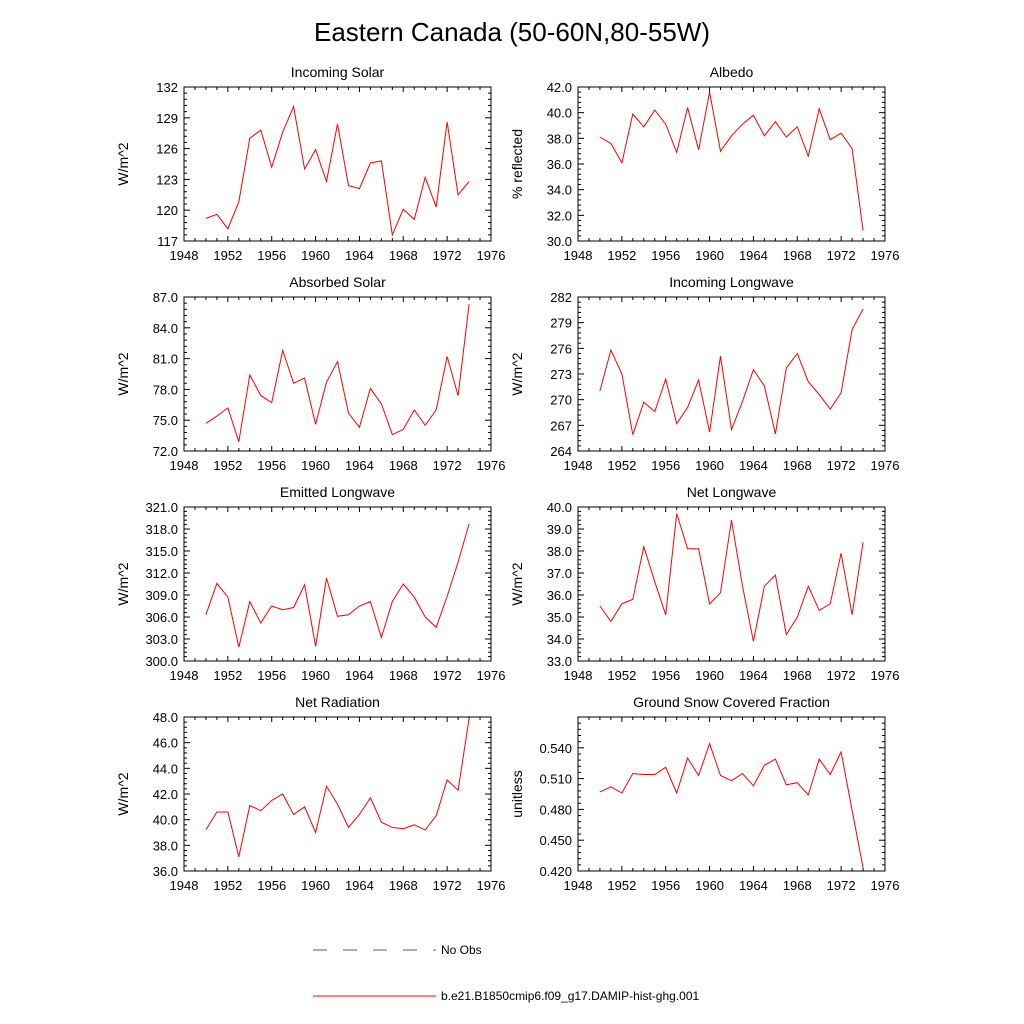  What do you see at coordinates (561, 348) in the screenshot?
I see `y-tick-label: 276` at bounding box center [561, 348].